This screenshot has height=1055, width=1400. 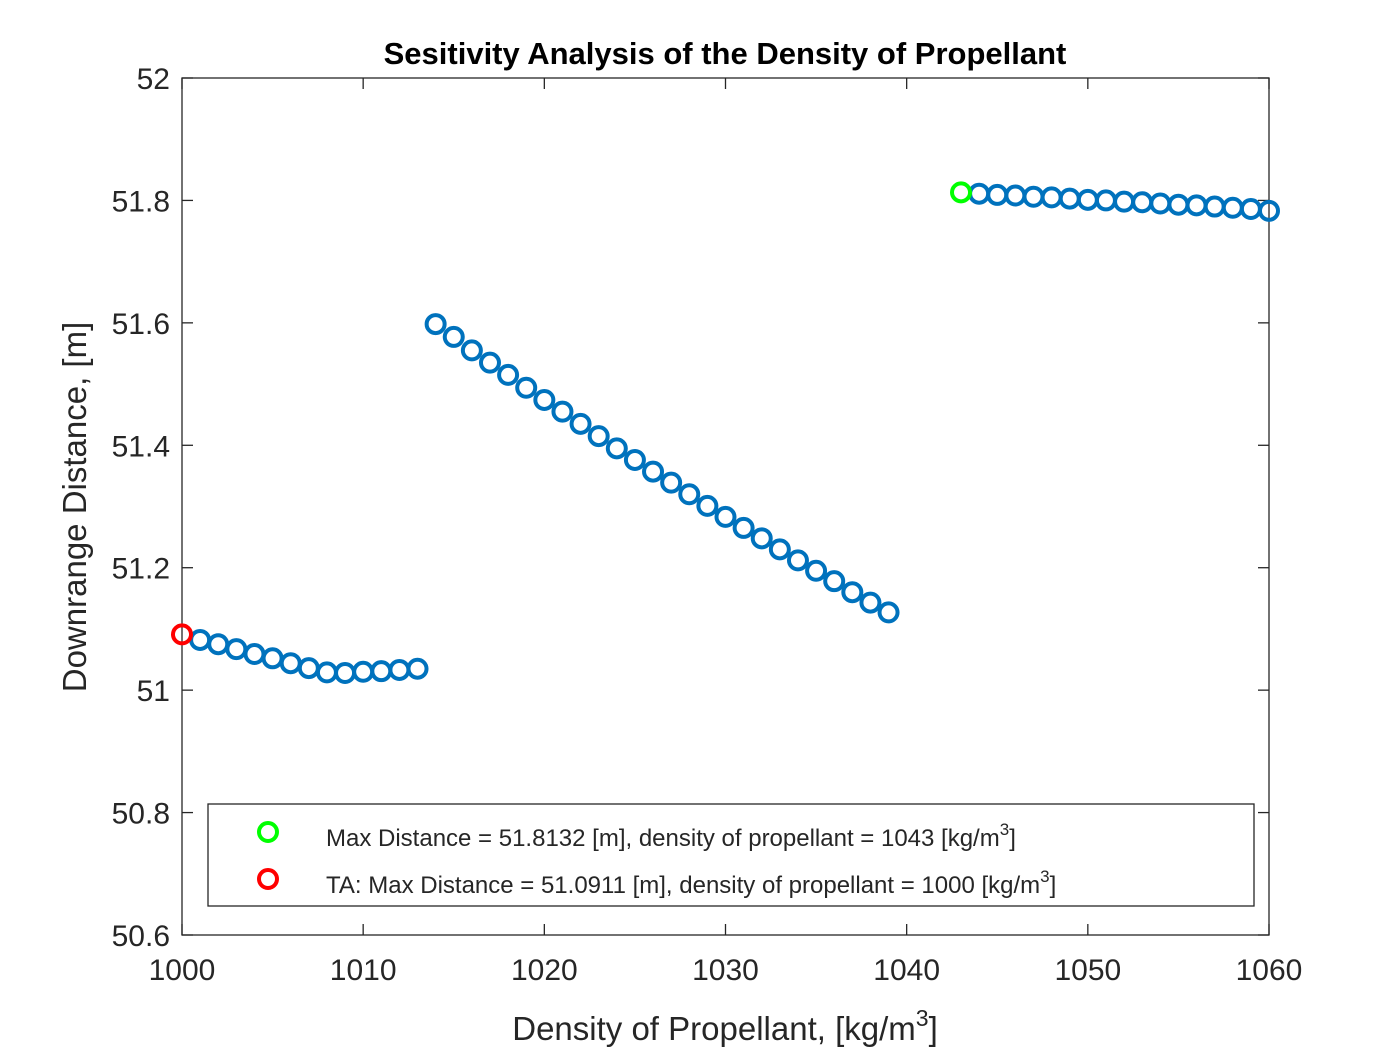 What do you see at coordinates (141, 936) in the screenshot?
I see `y-tick-label: 50.6` at bounding box center [141, 936].